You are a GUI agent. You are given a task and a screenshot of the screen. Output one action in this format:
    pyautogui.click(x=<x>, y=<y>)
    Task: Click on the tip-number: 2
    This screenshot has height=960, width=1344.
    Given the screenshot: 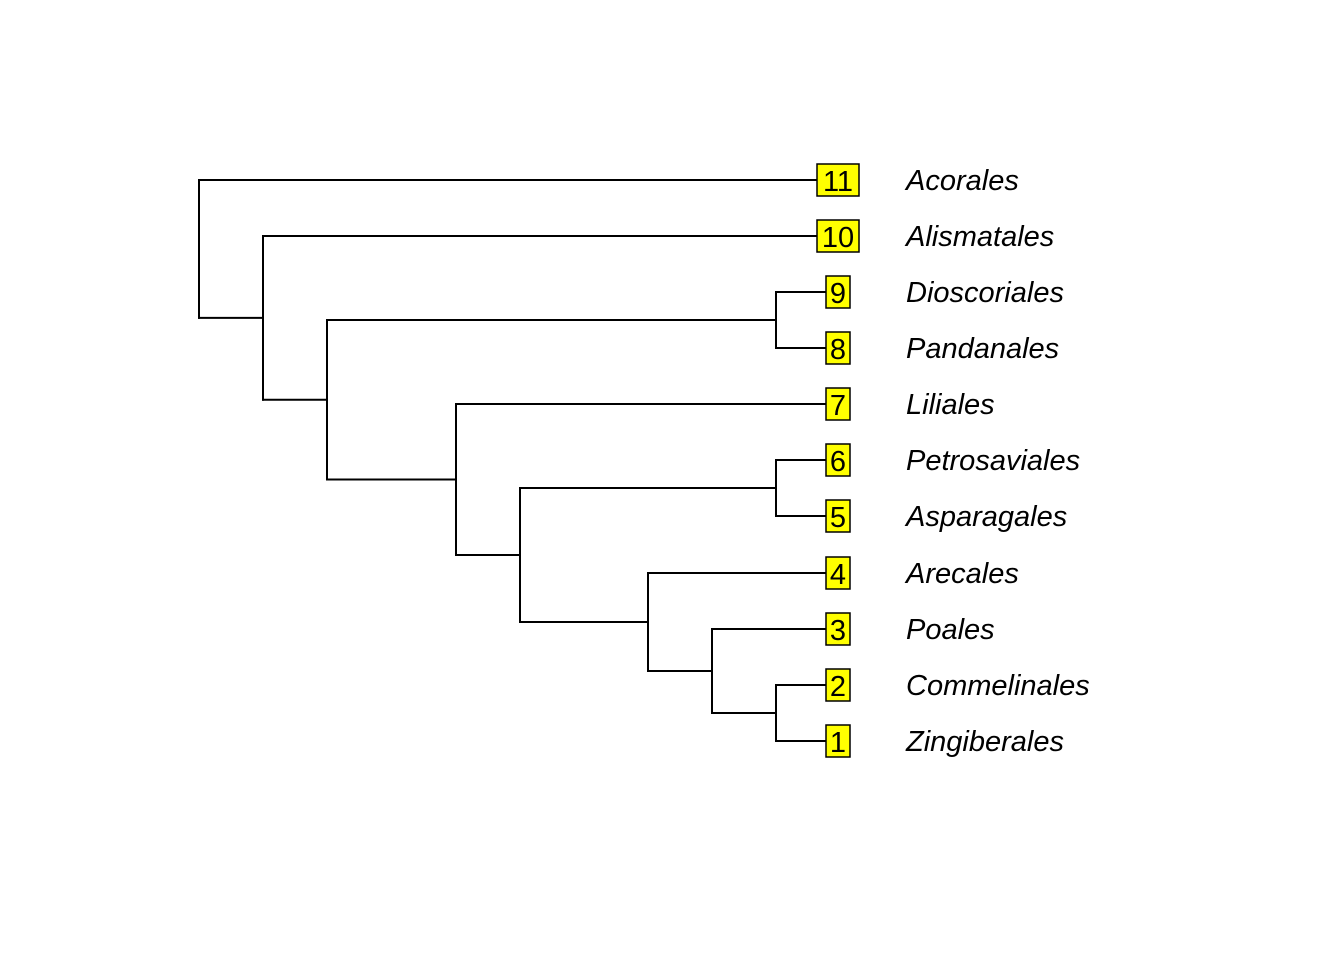 What is the action you would take?
    pyautogui.click(x=838, y=687)
    